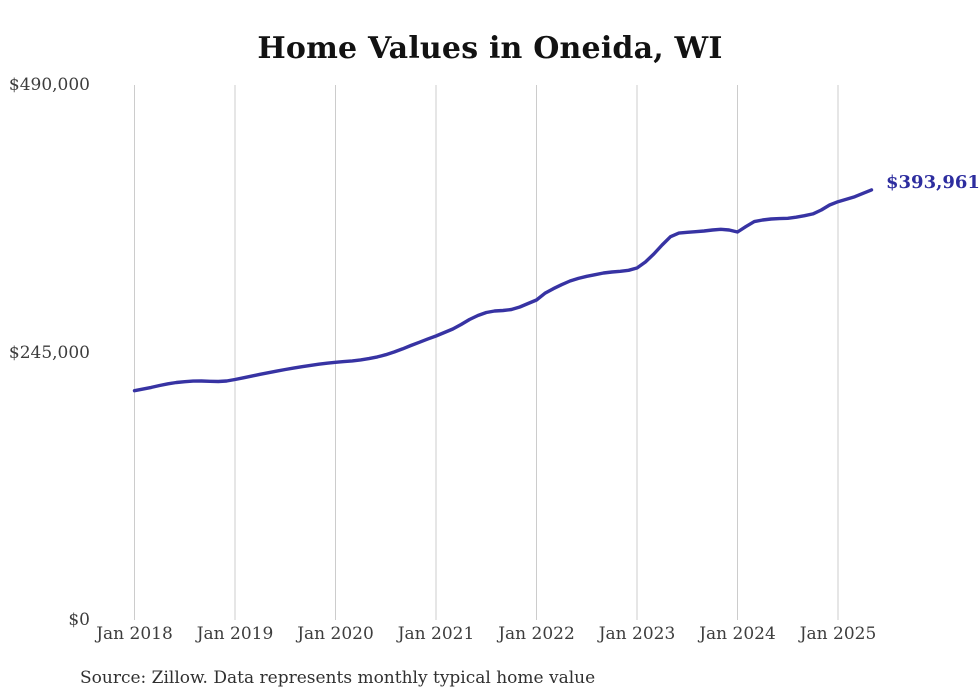 The image size is (980, 699). Describe the element at coordinates (335, 634) in the screenshot. I see `x-tick-label: Jan 2020` at that location.